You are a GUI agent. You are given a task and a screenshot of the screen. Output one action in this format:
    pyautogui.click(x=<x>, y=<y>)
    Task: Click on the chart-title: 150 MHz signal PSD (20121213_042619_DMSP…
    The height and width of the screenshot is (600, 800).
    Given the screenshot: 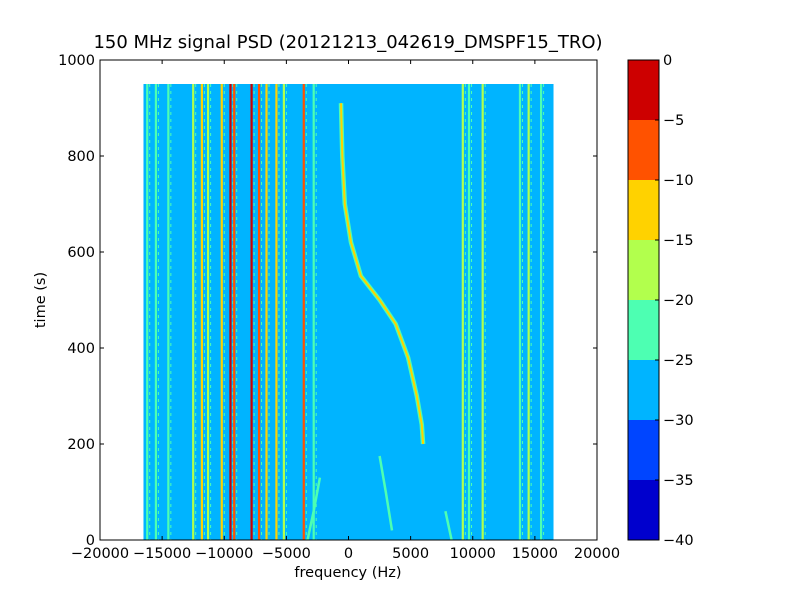 What is the action you would take?
    pyautogui.click(x=347, y=42)
    